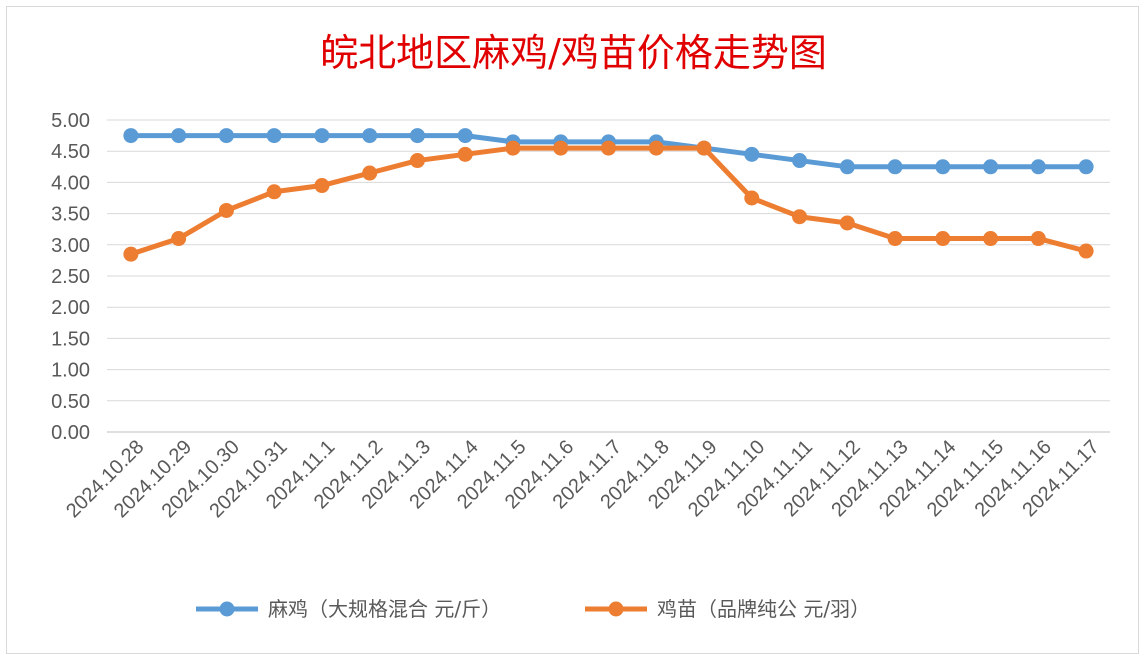 Image resolution: width=1147 pixels, height=660 pixels. What do you see at coordinates (70, 402) in the screenshot?
I see `y-tick-label: 0.50` at bounding box center [70, 402].